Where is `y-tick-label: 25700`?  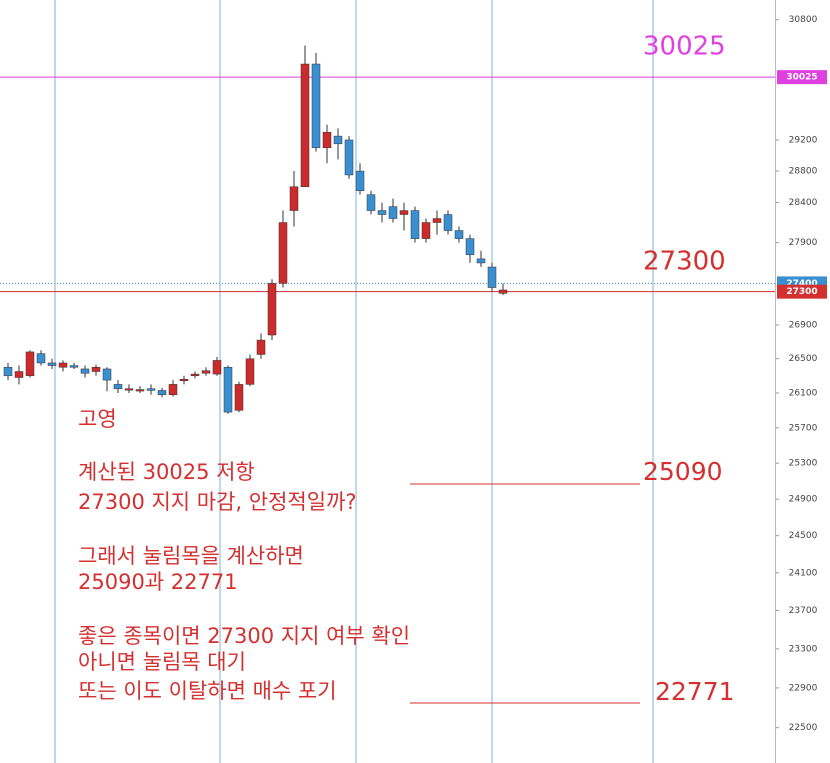
y-tick-label: 25700 is located at coordinates (803, 428).